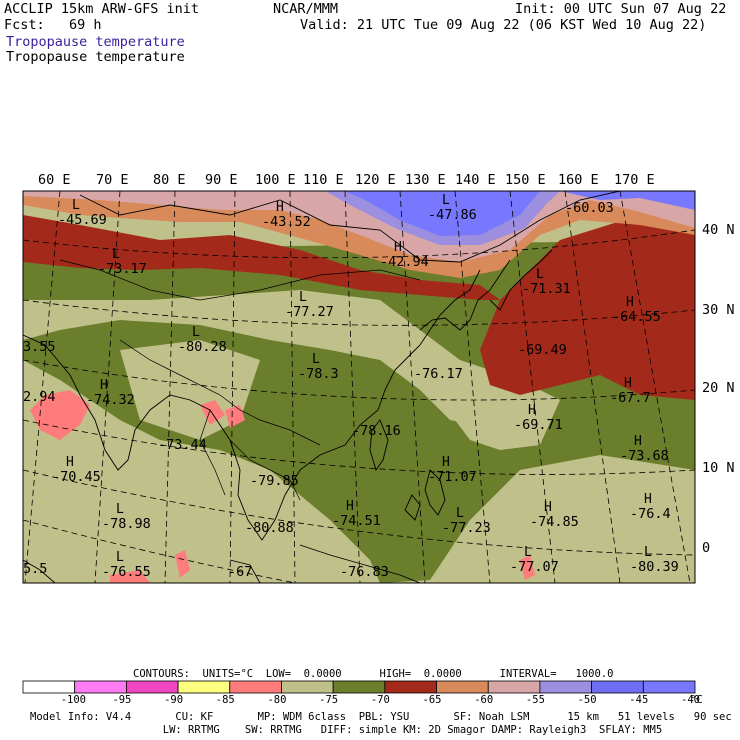 The height and width of the screenshot is (740, 740). Describe the element at coordinates (76, 477) in the screenshot. I see `extreme-value: -70.45` at that location.